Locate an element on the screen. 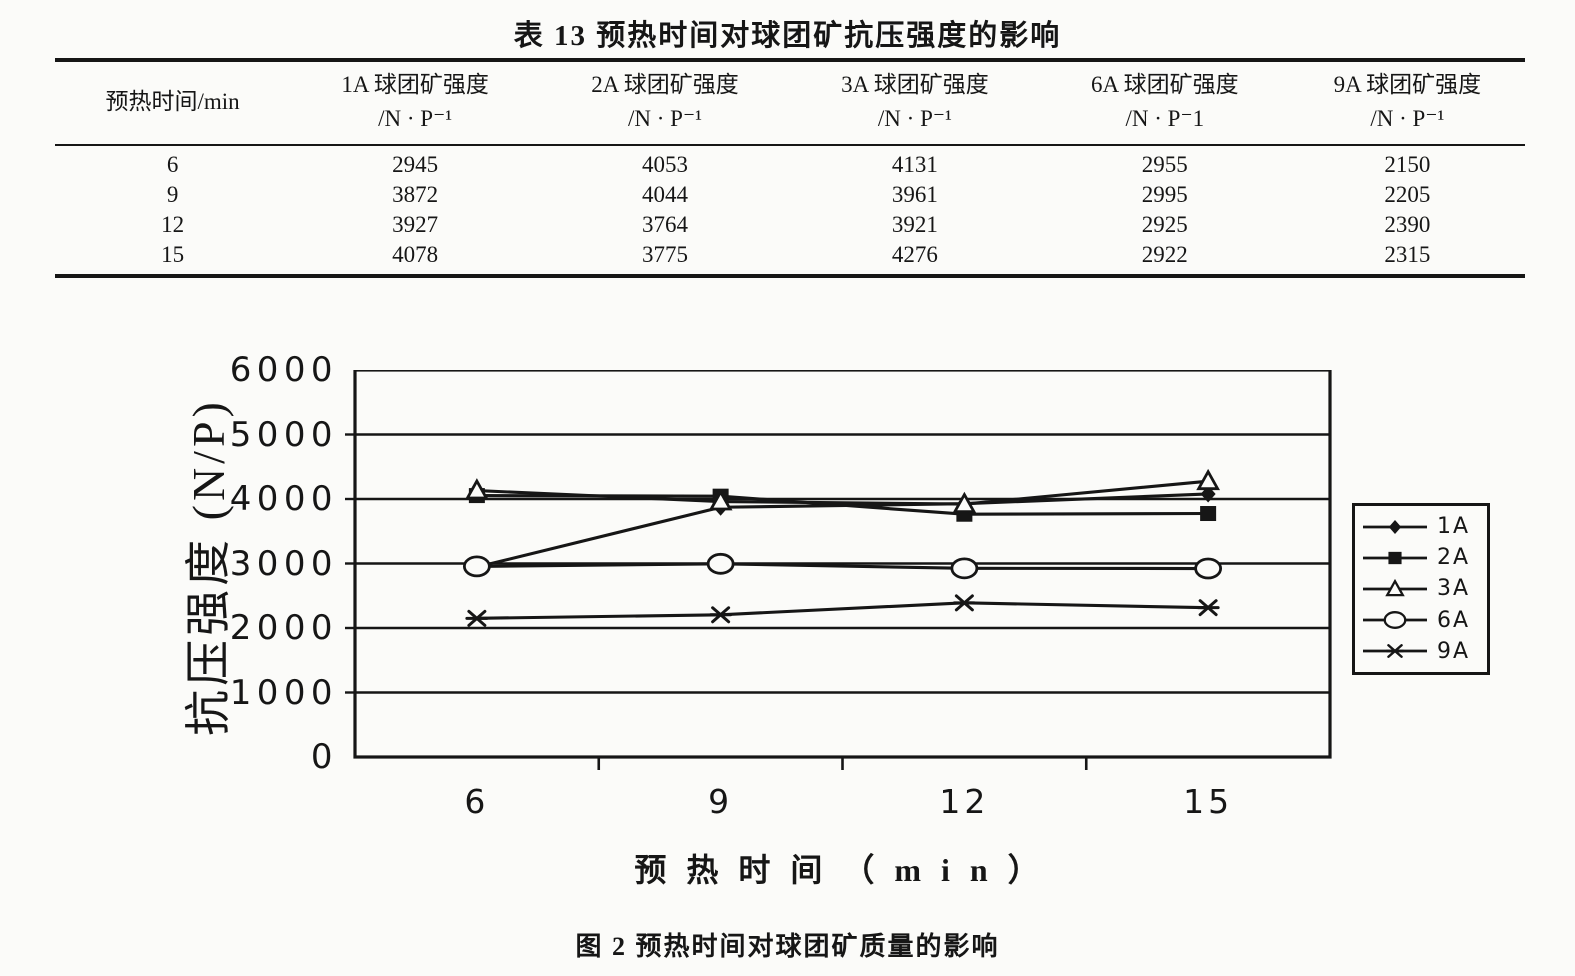 This screenshot has width=1575, height=976. legend-key-6A is located at coordinates (1395, 620).